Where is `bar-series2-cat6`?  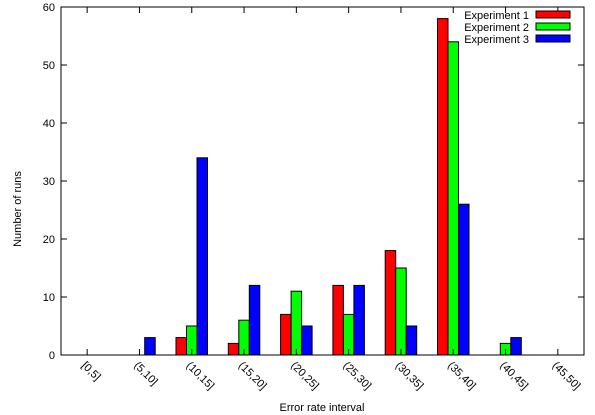 bar-series2-cat6 is located at coordinates (348, 334).